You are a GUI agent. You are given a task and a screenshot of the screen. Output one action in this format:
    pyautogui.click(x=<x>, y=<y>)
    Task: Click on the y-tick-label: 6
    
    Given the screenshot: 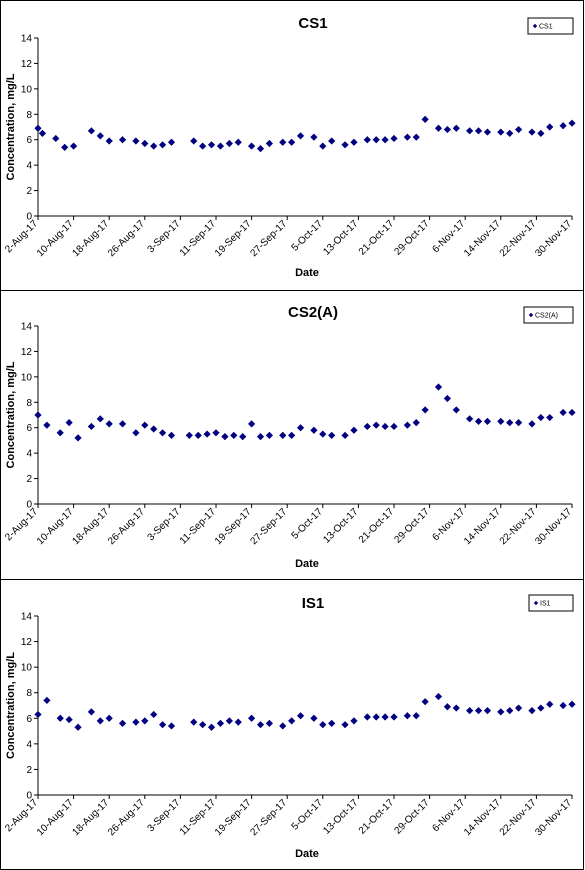 What is the action you would take?
    pyautogui.click(x=29, y=140)
    